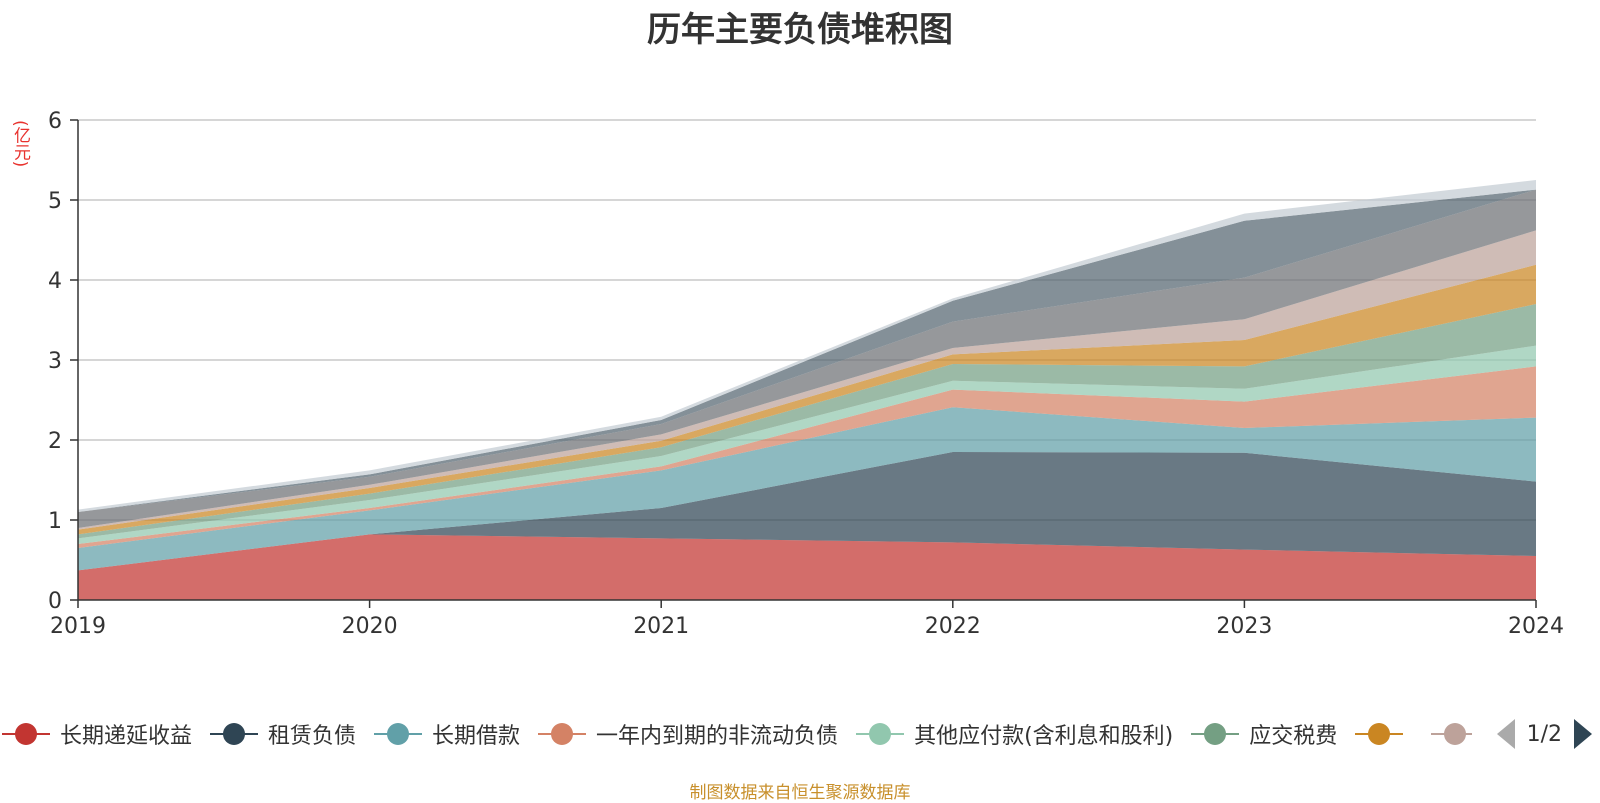 The image size is (1600, 803). I want to click on legend-item: 应交税费, so click(1264, 734).